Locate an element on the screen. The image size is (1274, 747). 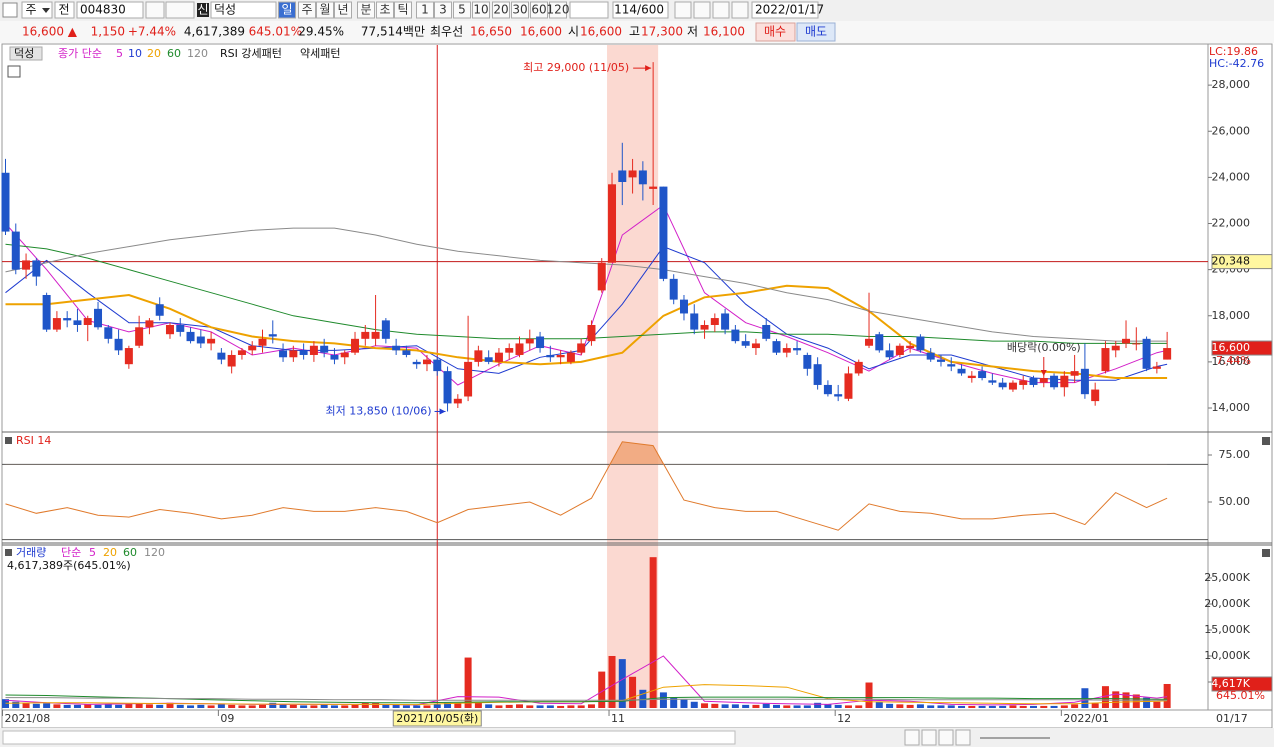
save-button is located at coordinates (721, 10).